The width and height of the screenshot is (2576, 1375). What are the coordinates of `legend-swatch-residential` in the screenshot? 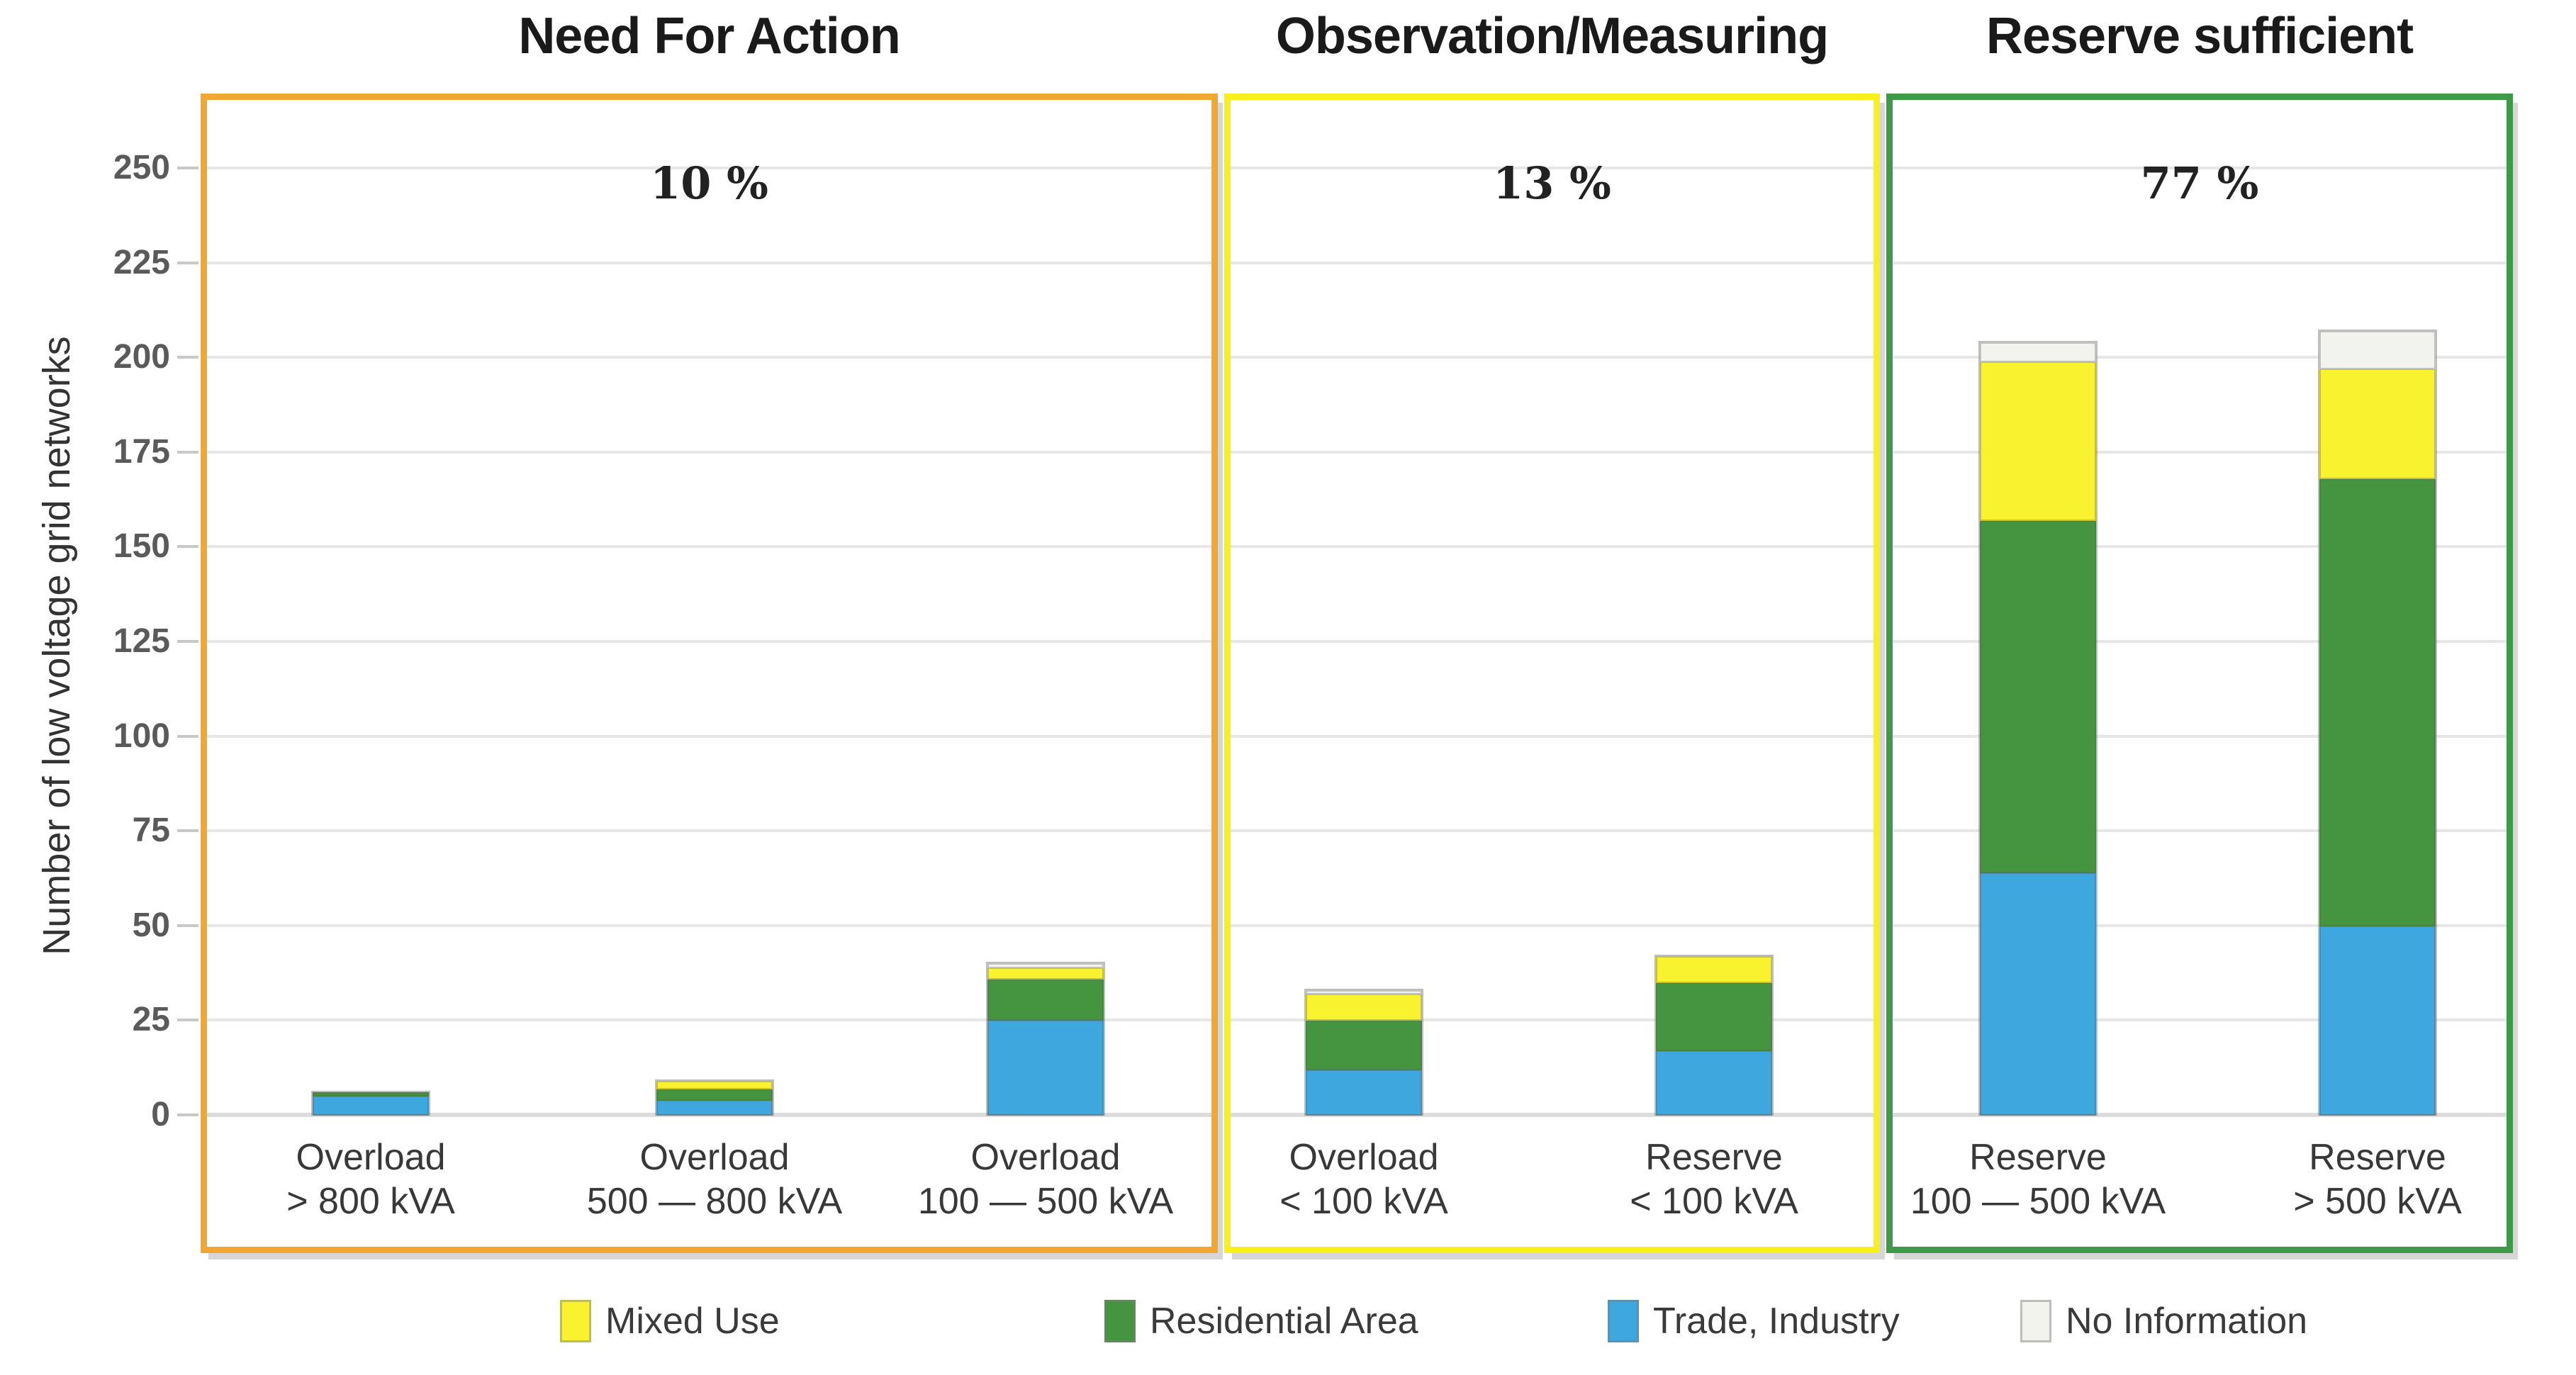 It's located at (1120, 1321).